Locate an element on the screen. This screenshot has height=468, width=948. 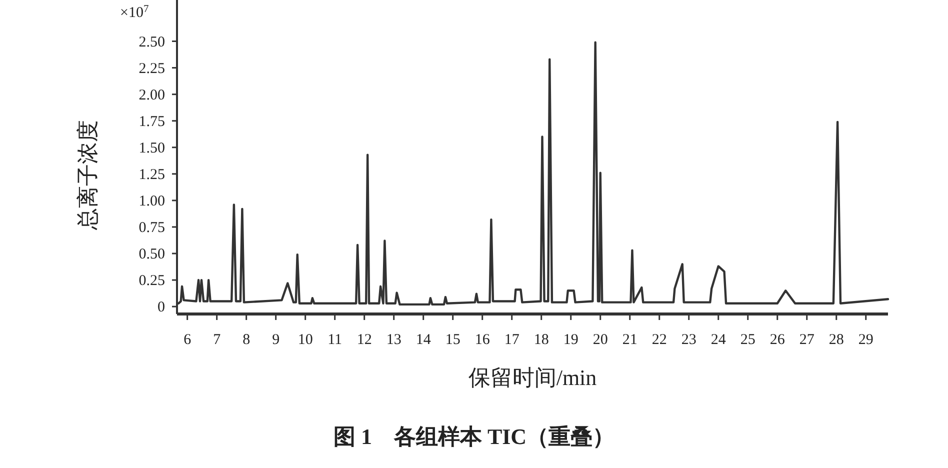
x-tick-label: 12 is located at coordinates (364, 340).